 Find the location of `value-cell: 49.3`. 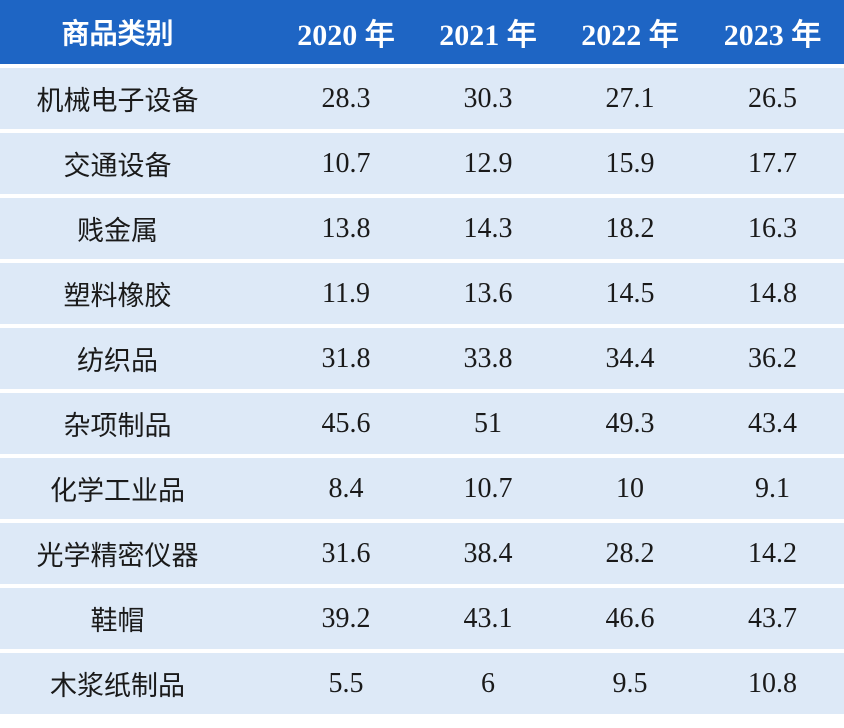

value-cell: 49.3 is located at coordinates (630, 423).